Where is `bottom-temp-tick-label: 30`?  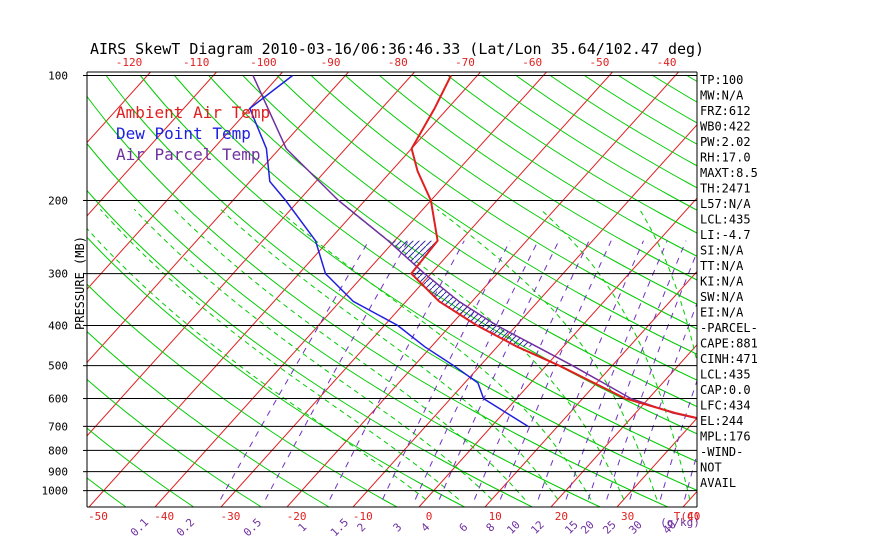
bottom-temp-tick-label: 30 is located at coordinates (627, 516).